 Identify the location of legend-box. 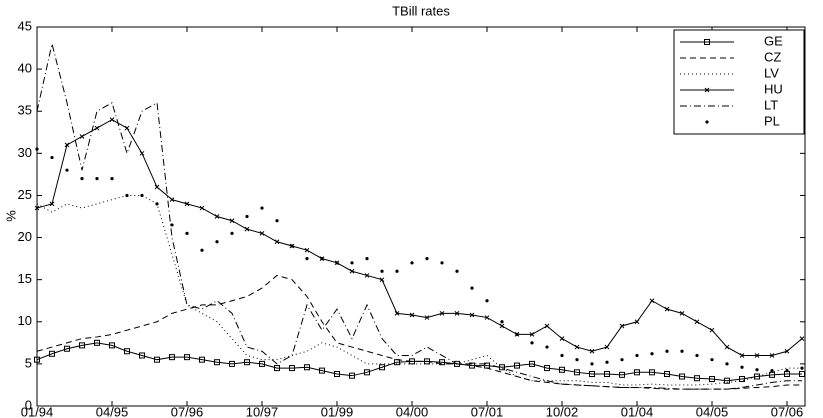
(739, 82).